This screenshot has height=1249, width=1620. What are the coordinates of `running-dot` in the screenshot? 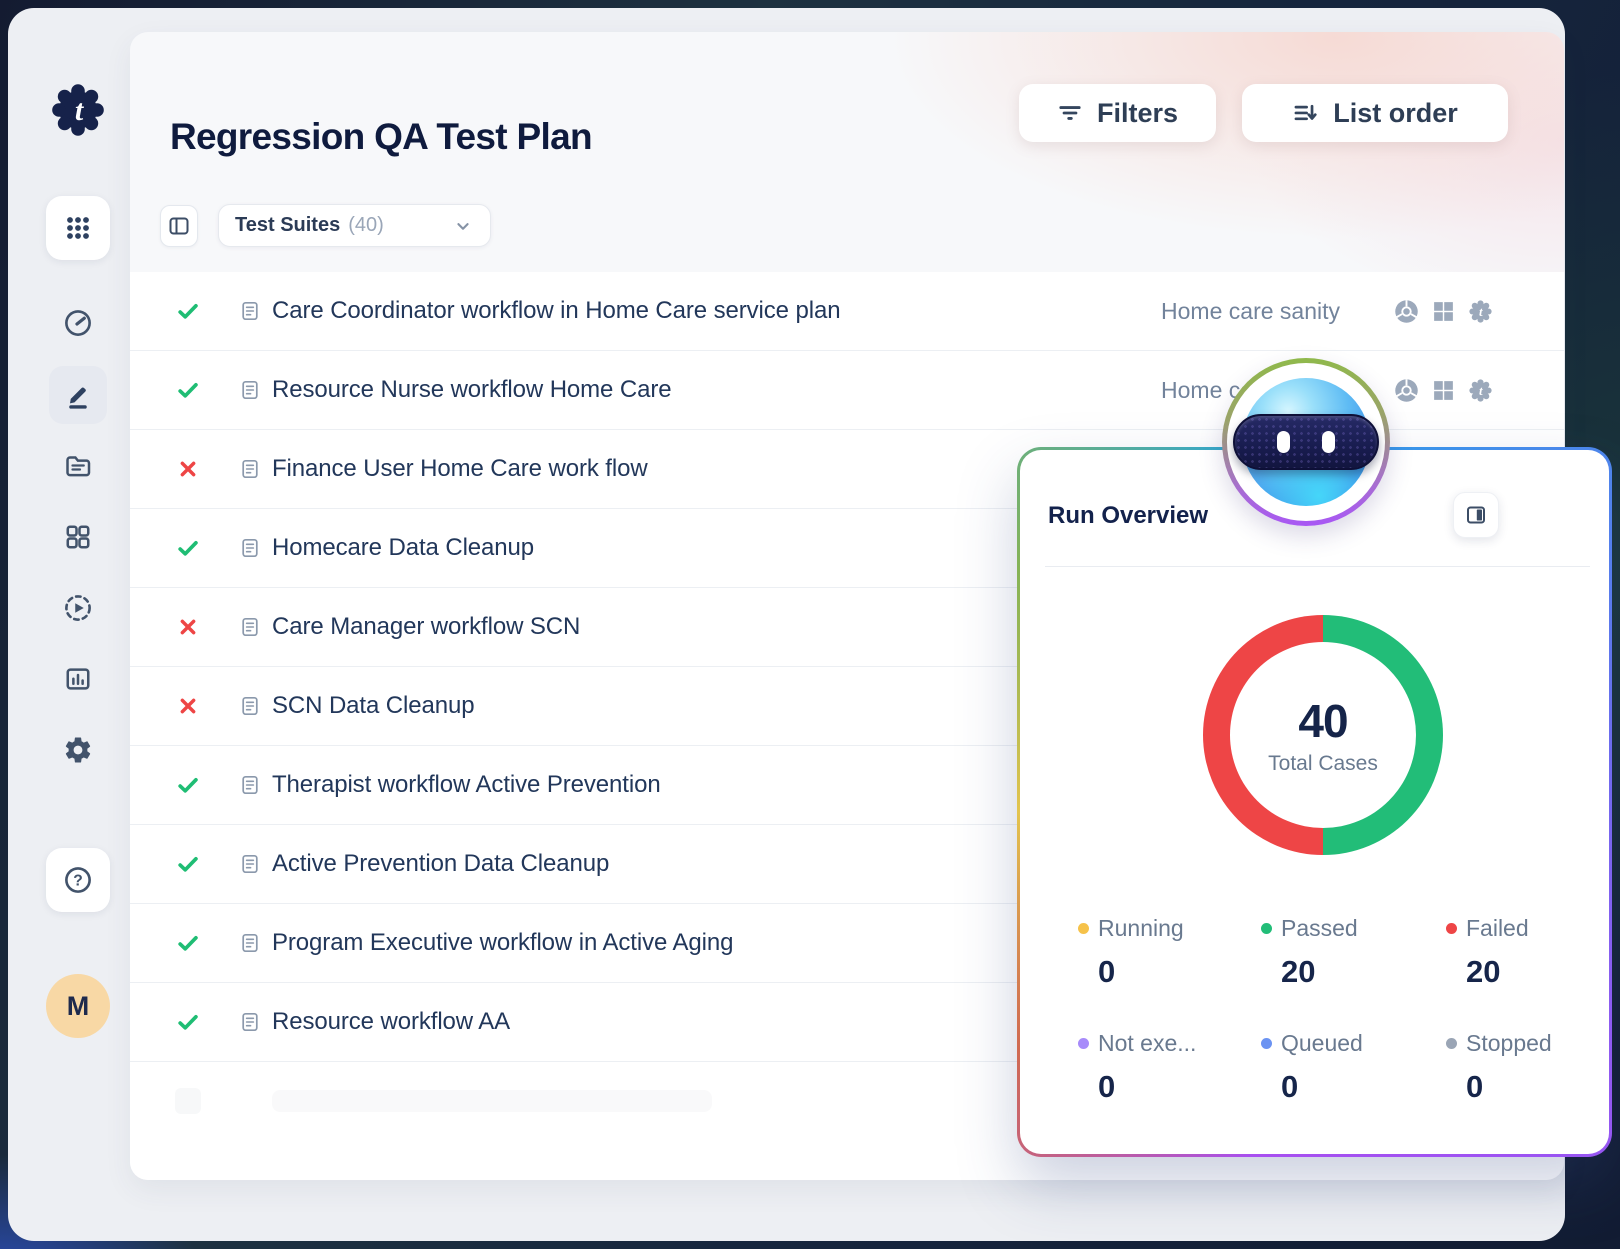 It's located at (1083, 928).